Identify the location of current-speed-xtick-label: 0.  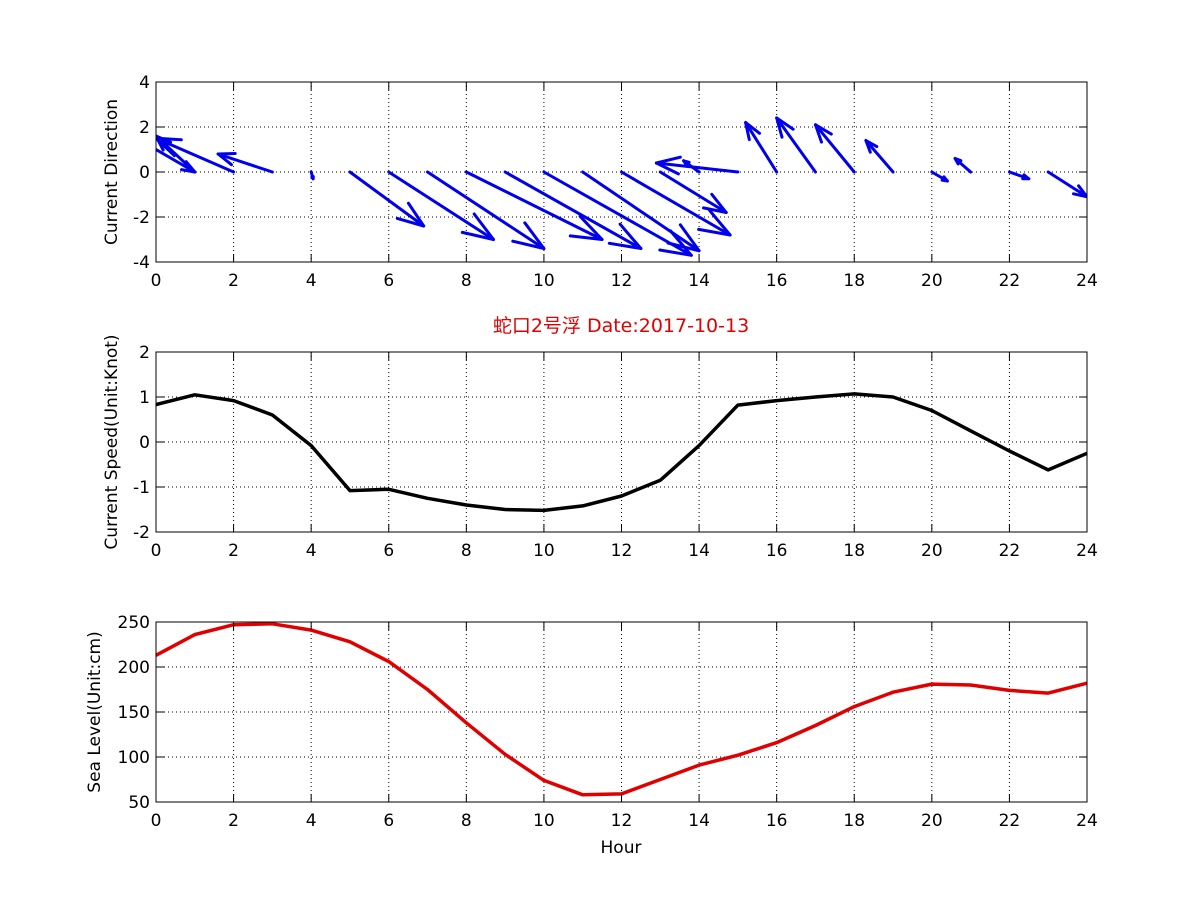
(156, 551).